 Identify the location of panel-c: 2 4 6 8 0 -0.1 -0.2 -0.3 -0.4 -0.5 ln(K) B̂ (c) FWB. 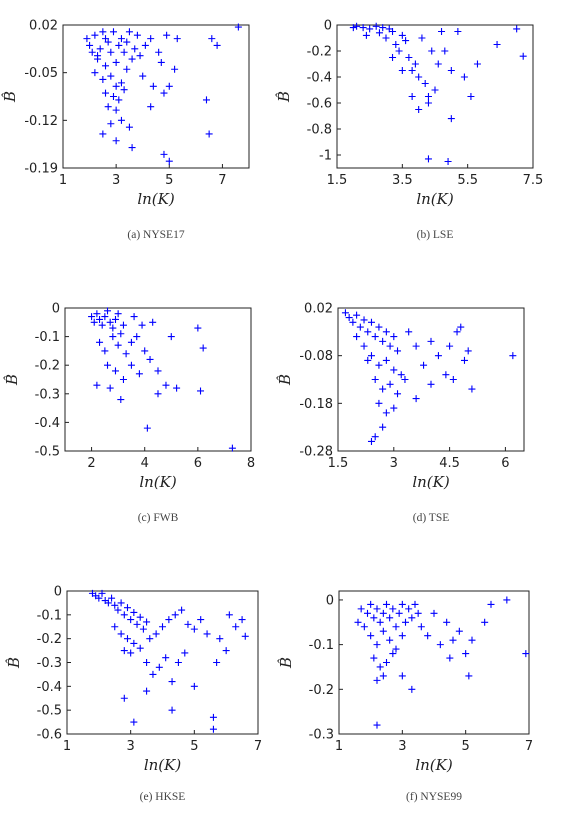
(129, 413).